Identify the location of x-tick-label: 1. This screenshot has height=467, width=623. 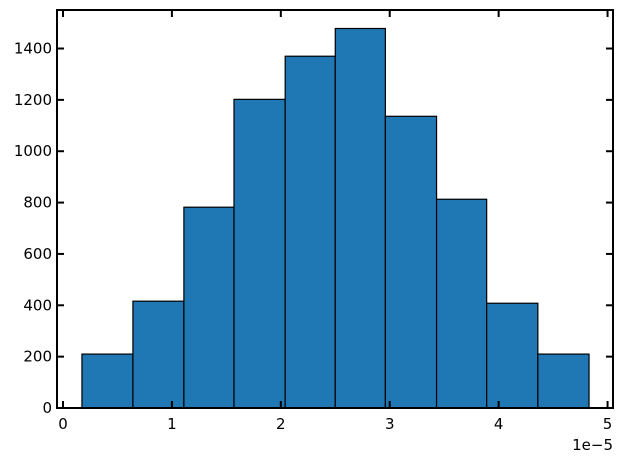
(172, 424).